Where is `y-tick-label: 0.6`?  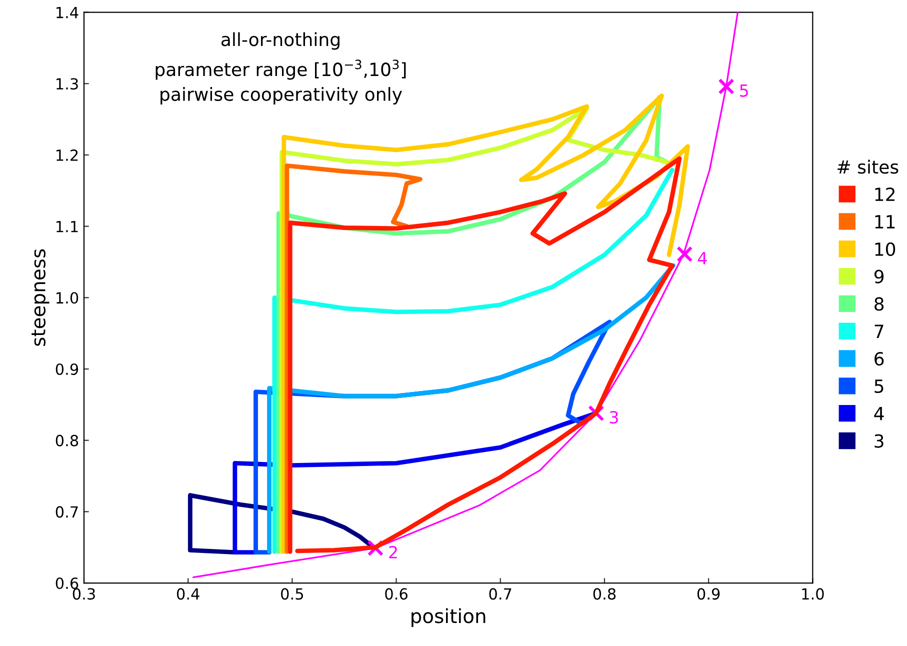 y-tick-label: 0.6 is located at coordinates (67, 583).